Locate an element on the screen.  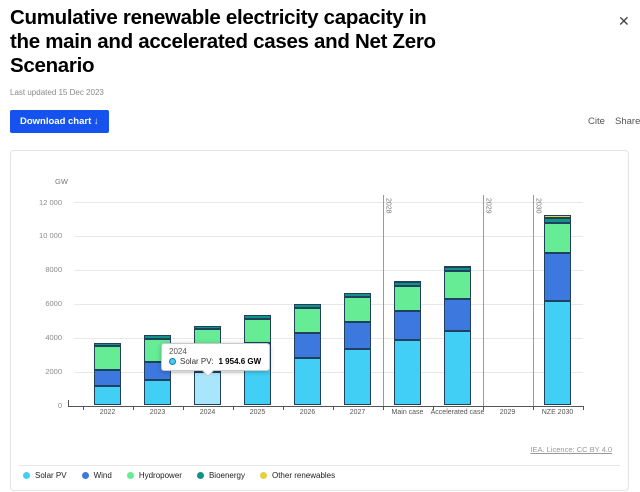
chart-tooltip: 2024 Solar PV: 1 954.6 GW is located at coordinates (216, 360).